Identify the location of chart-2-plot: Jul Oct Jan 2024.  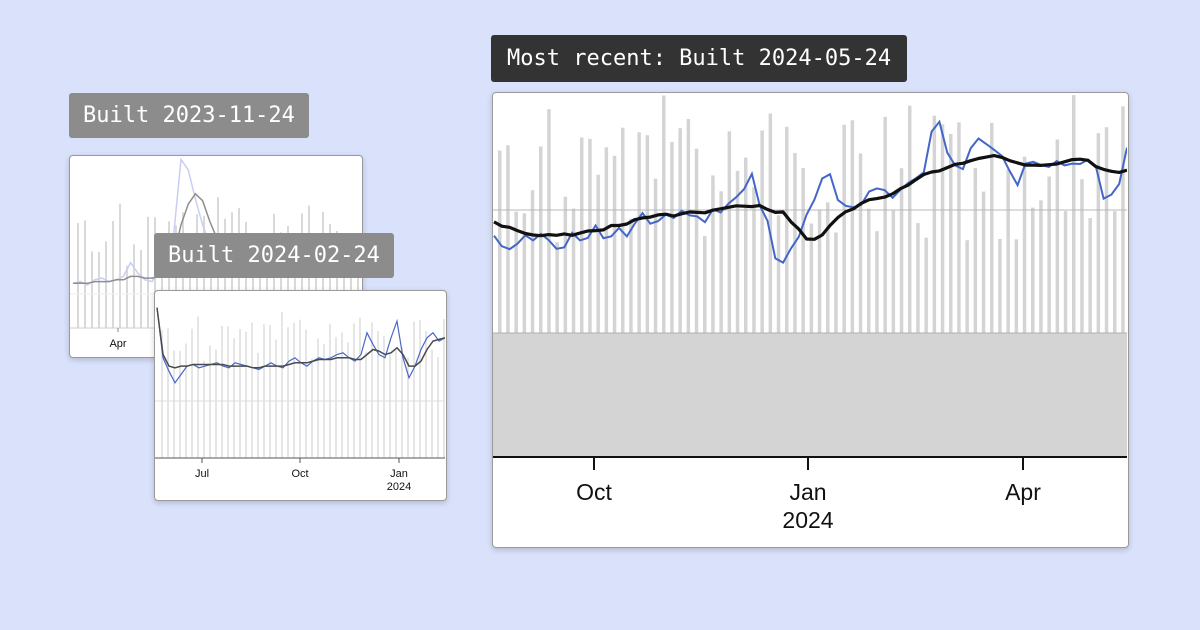
(300, 400).